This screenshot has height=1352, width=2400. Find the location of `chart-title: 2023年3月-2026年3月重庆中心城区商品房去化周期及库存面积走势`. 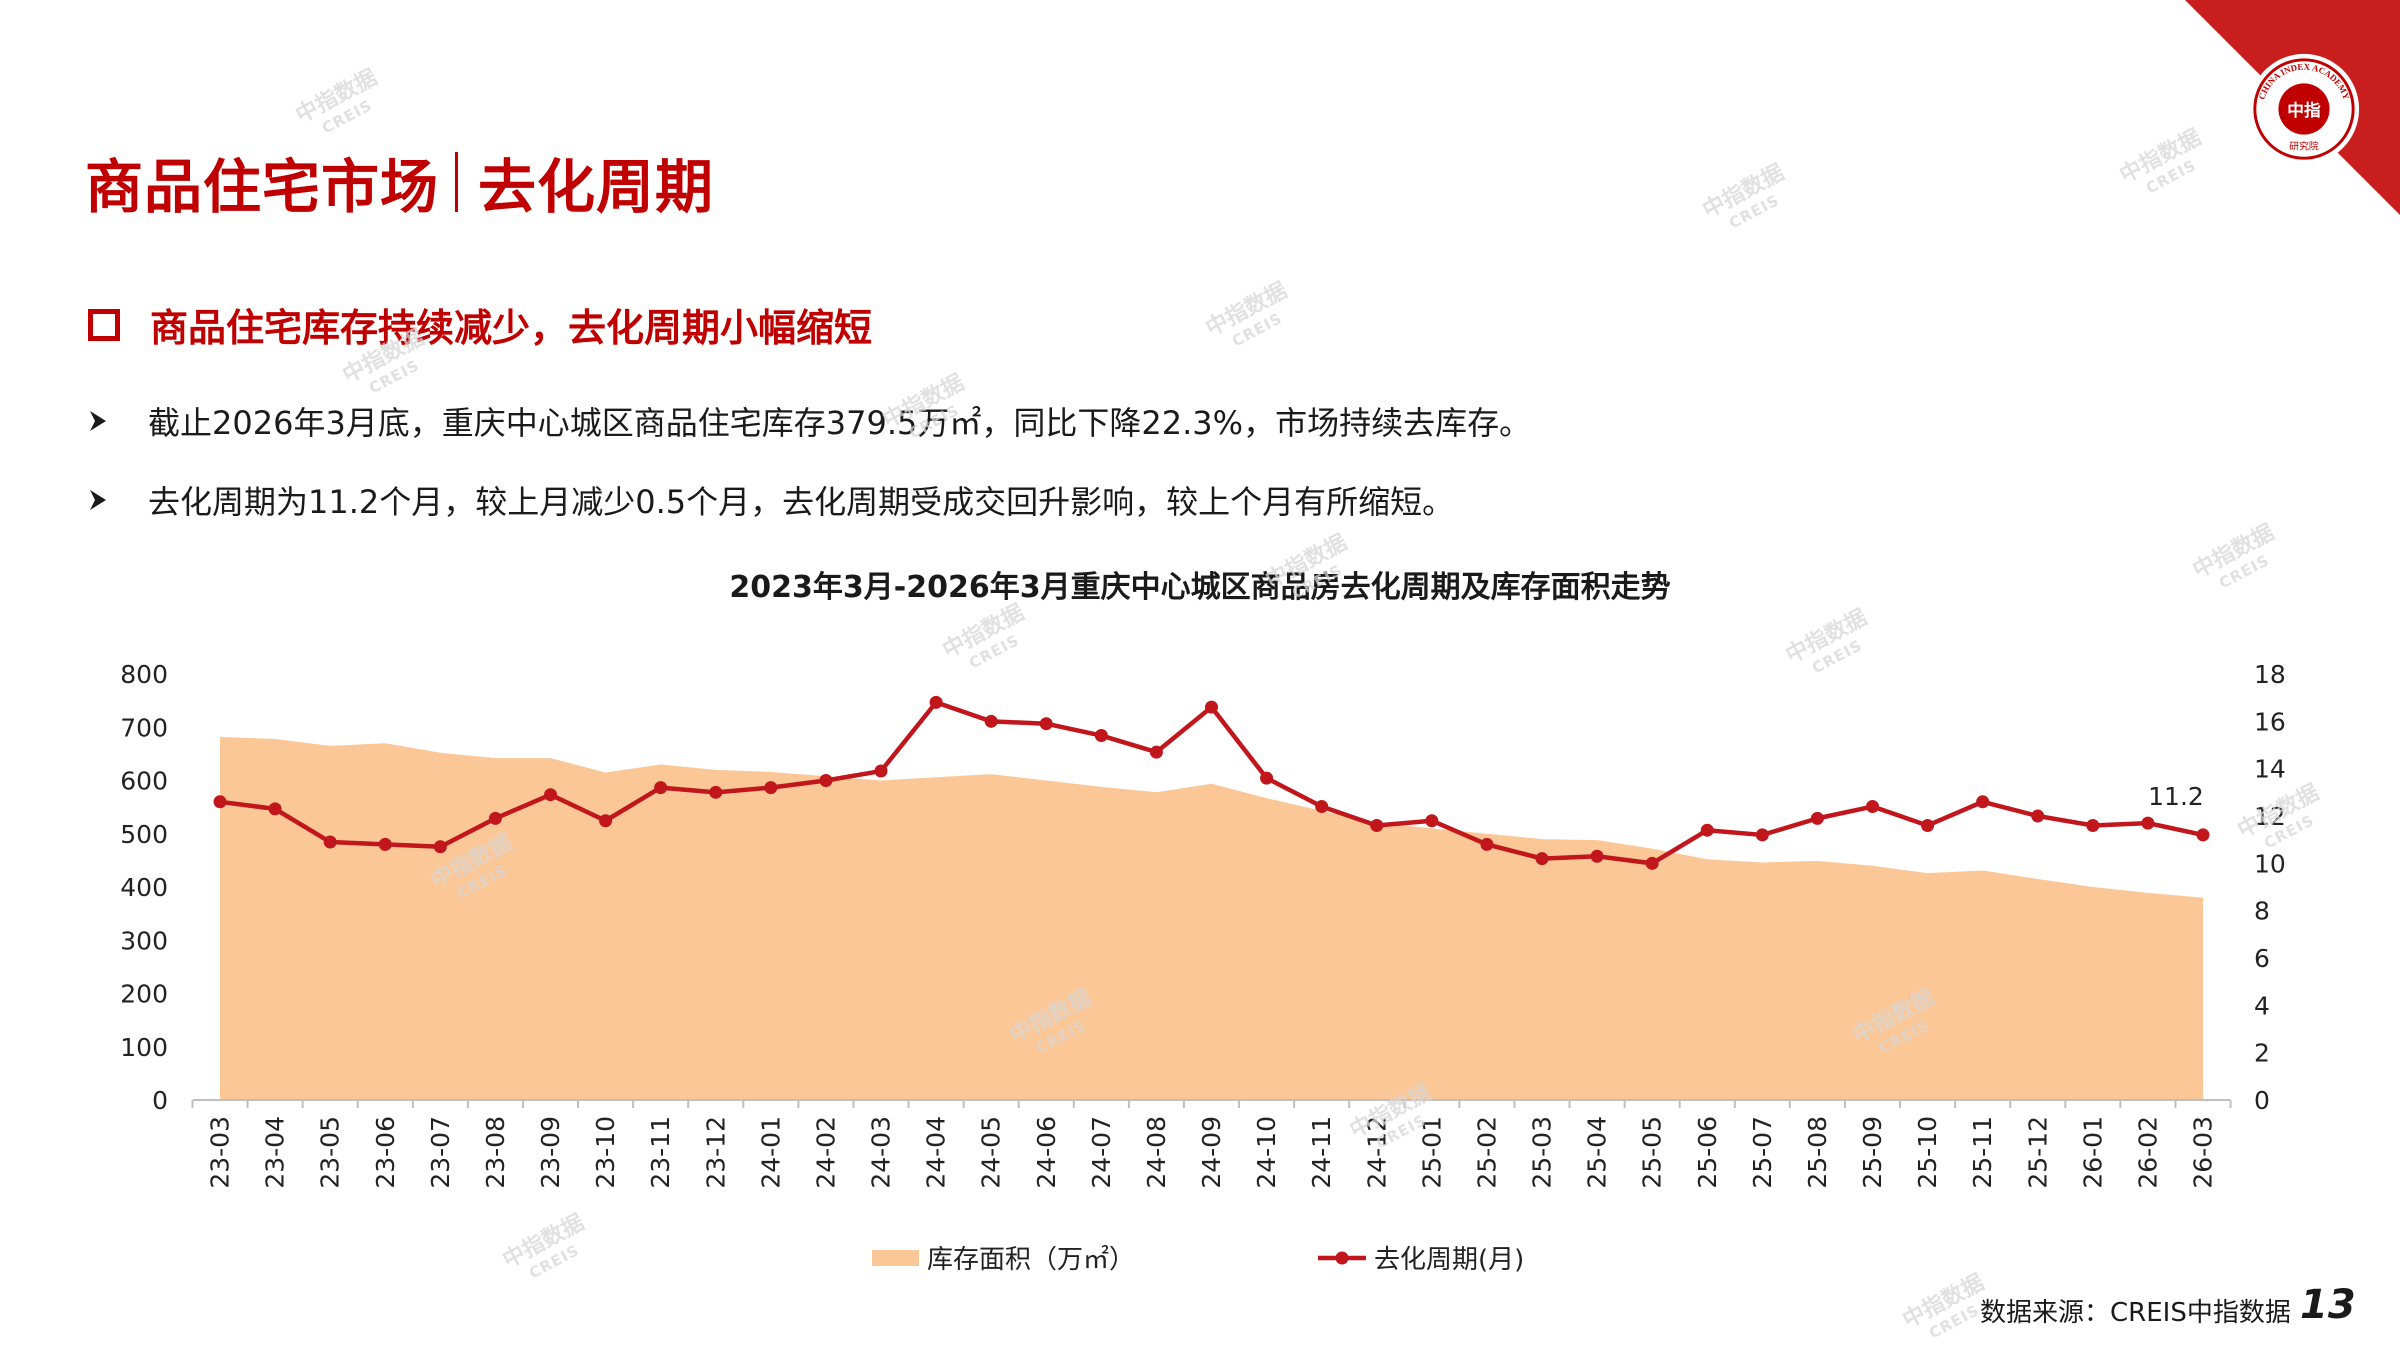

chart-title: 2023年3月-2026年3月重庆中心城区商品房去化周期及库存面积走势 is located at coordinates (1200, 587).